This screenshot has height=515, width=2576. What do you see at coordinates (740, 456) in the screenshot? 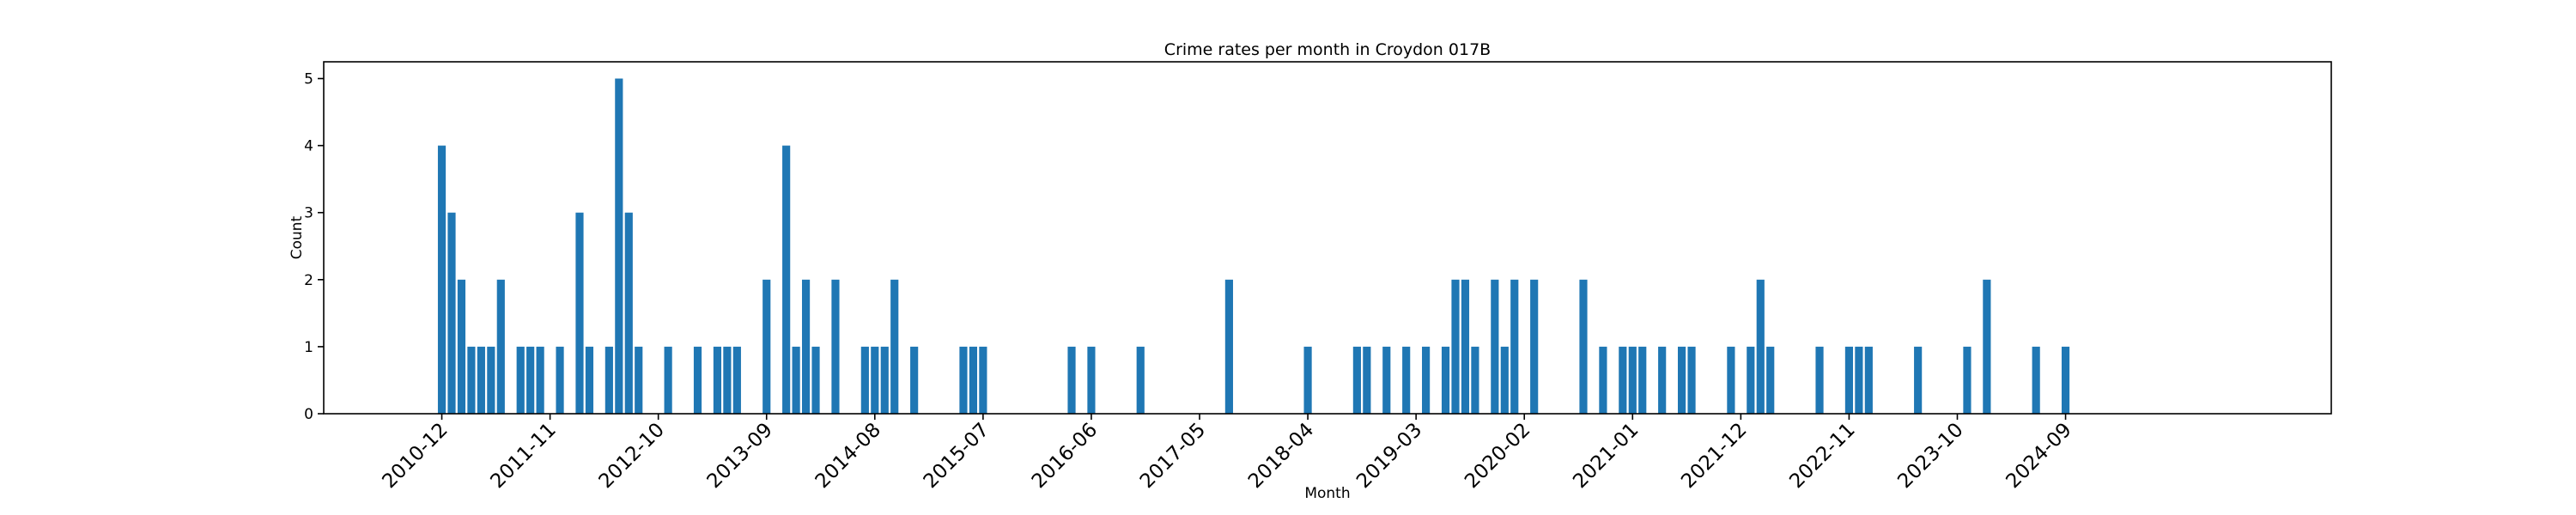
I see `x-tick-label: 2013-09` at bounding box center [740, 456].